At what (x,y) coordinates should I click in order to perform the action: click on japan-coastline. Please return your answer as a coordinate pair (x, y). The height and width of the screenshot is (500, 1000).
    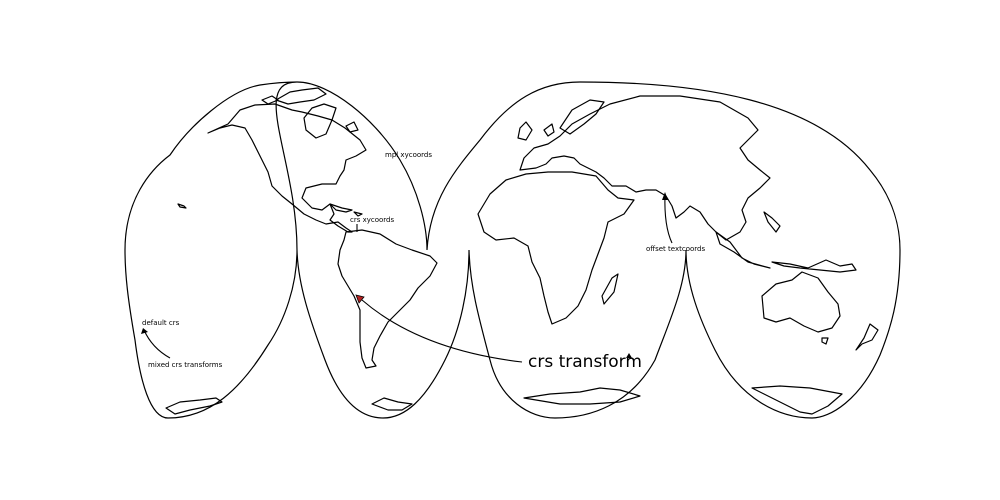
    Looking at the image, I should click on (772, 222).